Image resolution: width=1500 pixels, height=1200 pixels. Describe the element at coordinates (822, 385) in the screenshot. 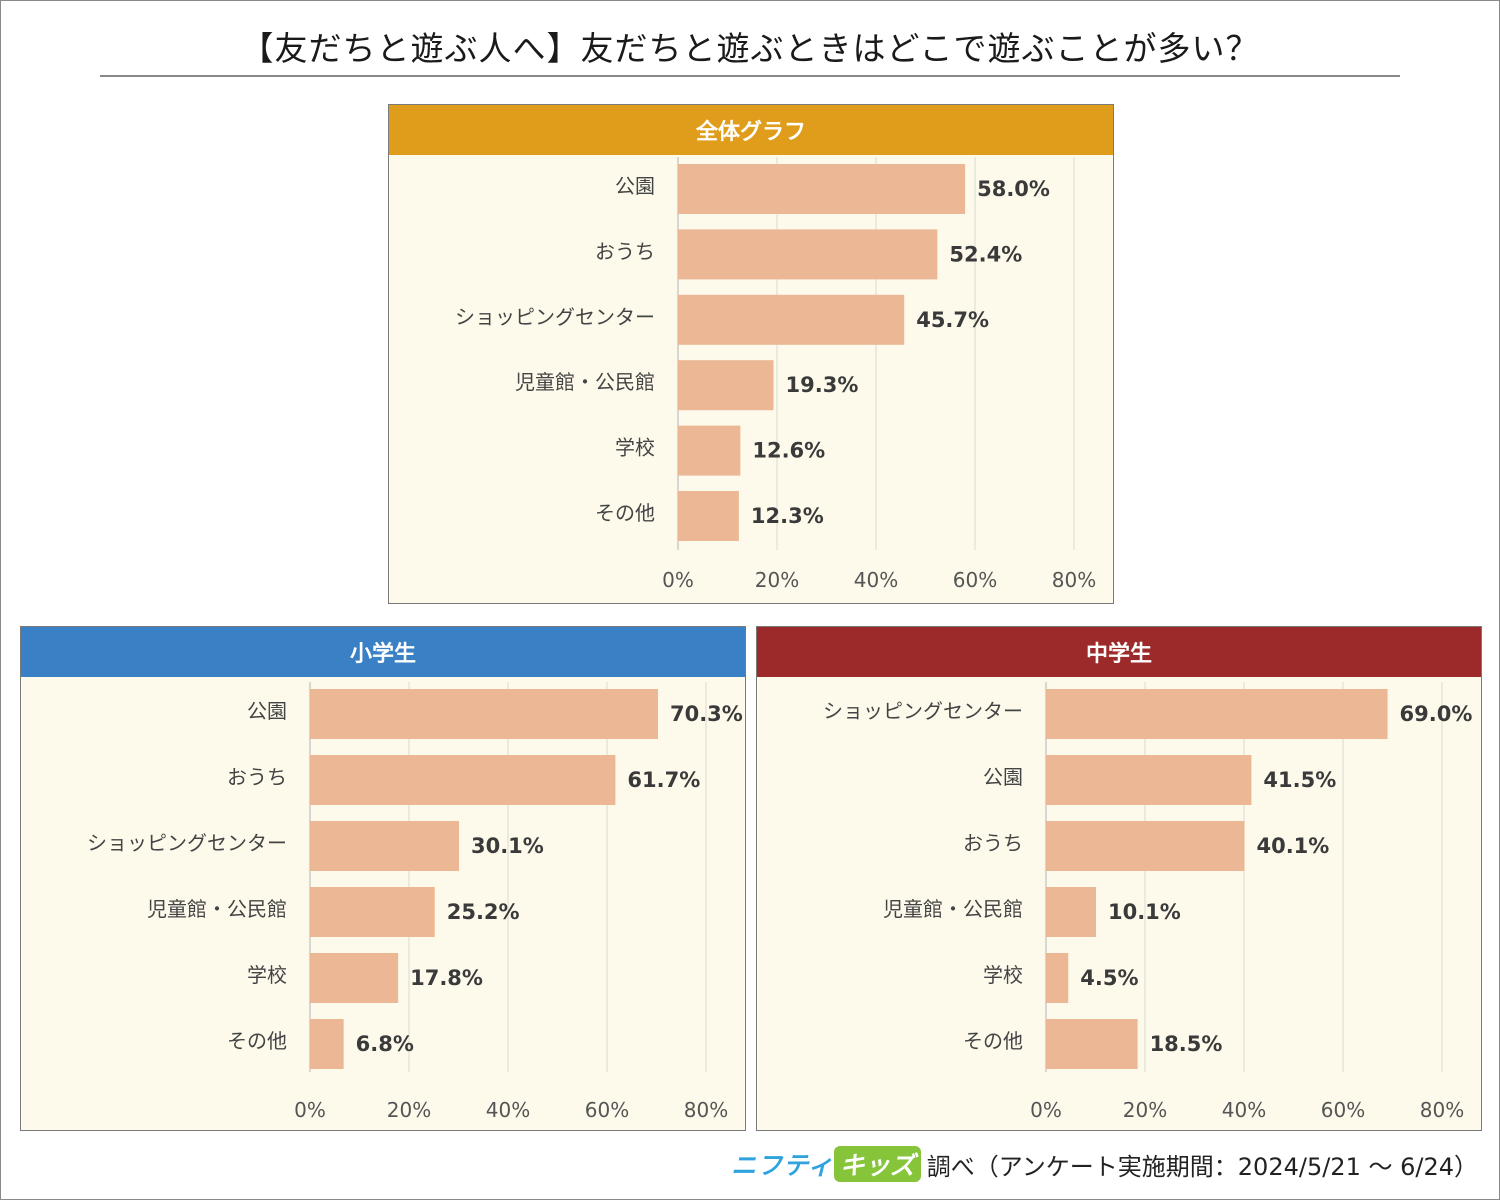

I see `value-label: 19.3%` at that location.